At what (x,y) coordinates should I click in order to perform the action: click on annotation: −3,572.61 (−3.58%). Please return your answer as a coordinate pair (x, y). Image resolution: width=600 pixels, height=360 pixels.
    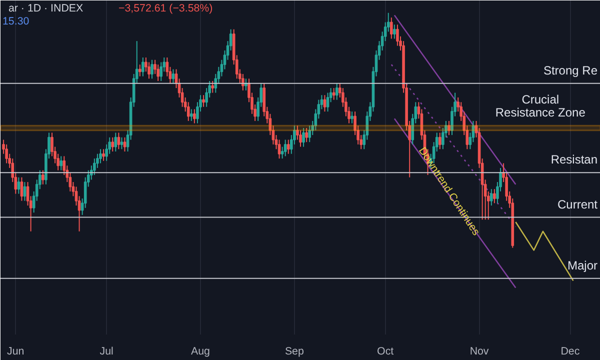
    Looking at the image, I should click on (165, 8).